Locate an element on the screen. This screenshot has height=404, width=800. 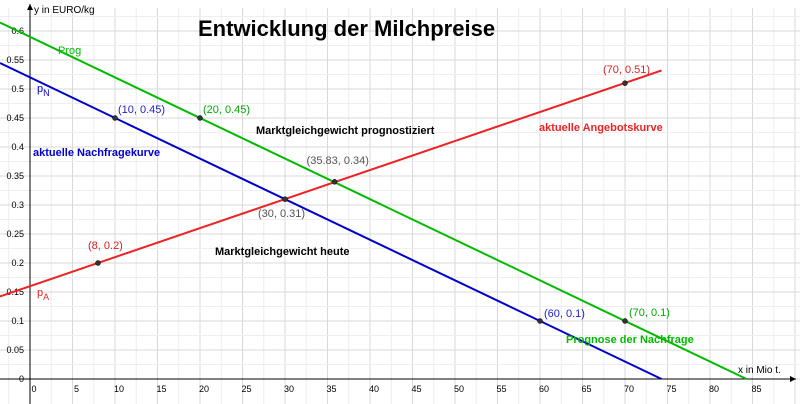
x-tick-label: 45 is located at coordinates (416, 389).